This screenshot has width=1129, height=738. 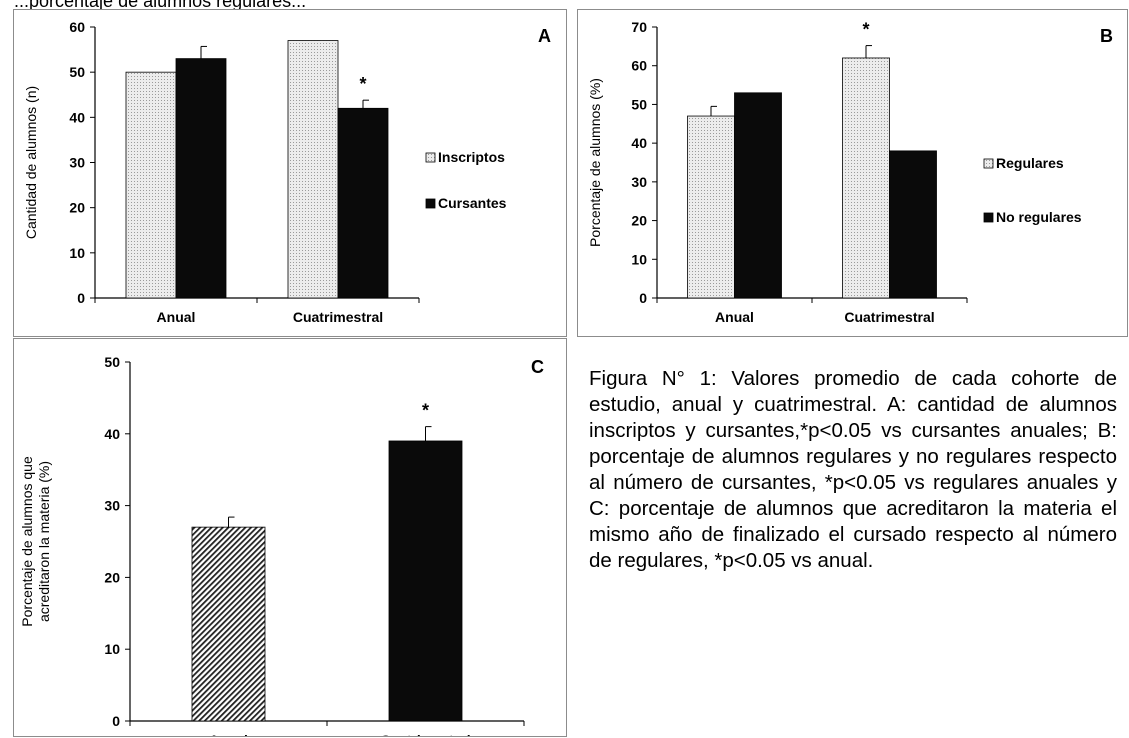 I want to click on y-axis-label: Cantidad de alumnos (n), so click(x=31, y=162).